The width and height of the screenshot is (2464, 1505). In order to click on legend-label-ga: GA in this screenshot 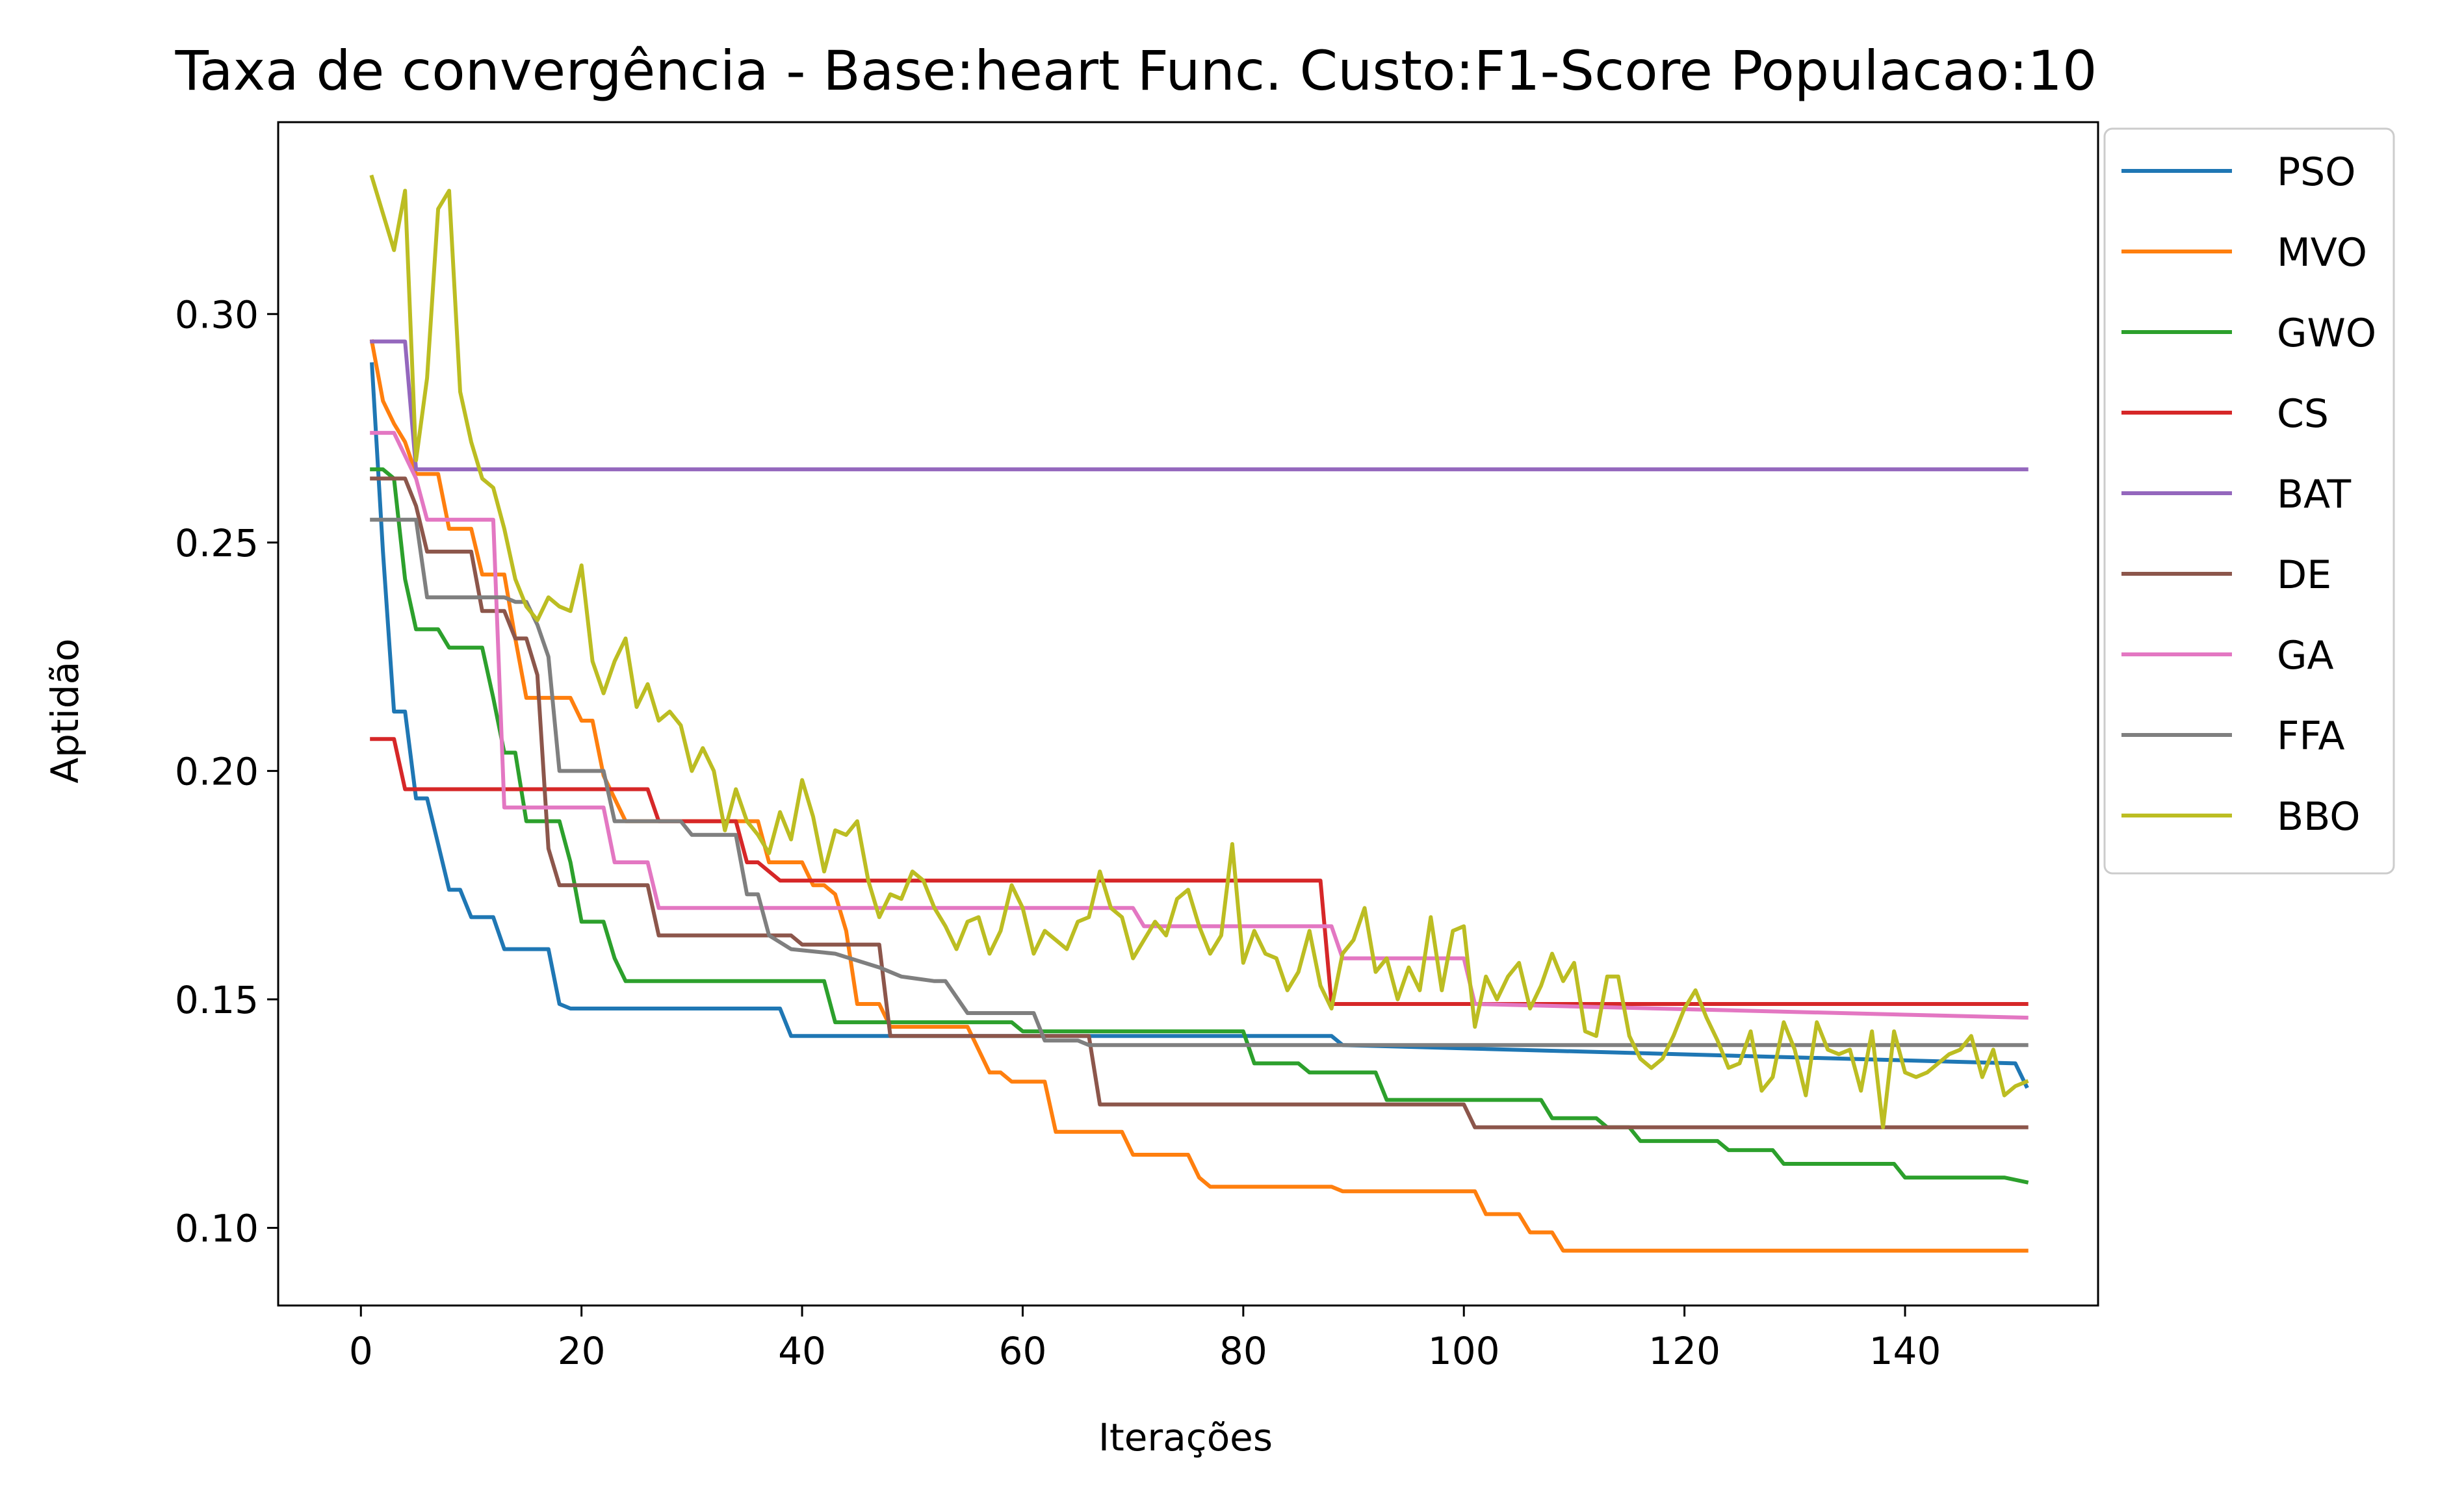, I will do `click(2305, 655)`.